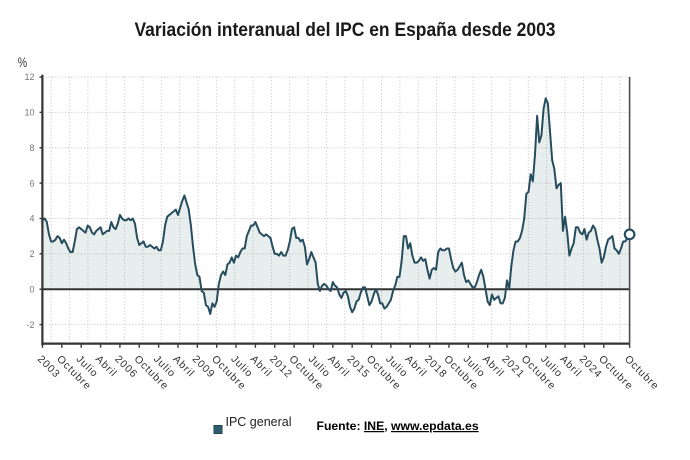 This screenshot has height=460, width=690. What do you see at coordinates (31, 254) in the screenshot?
I see `svg-text: 2` at bounding box center [31, 254].